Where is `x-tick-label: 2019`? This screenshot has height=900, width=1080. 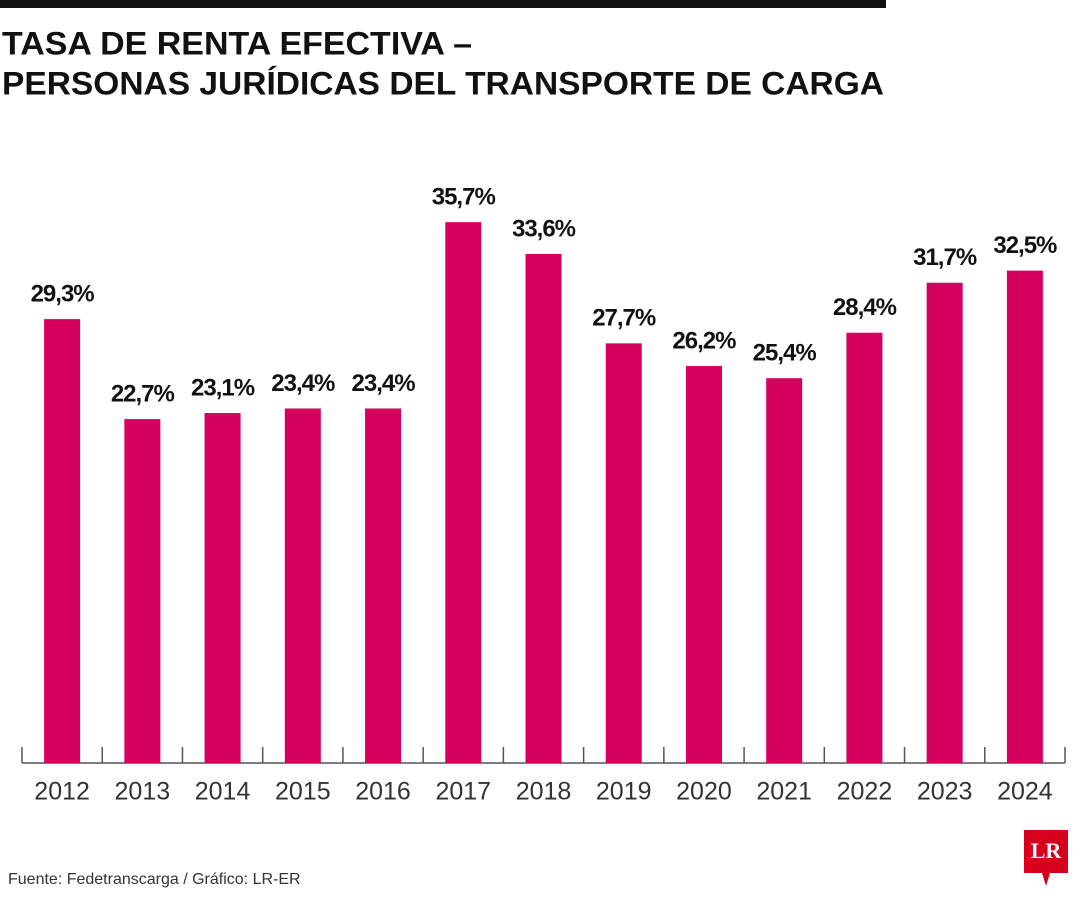 x-tick-label: 2019 is located at coordinates (624, 792).